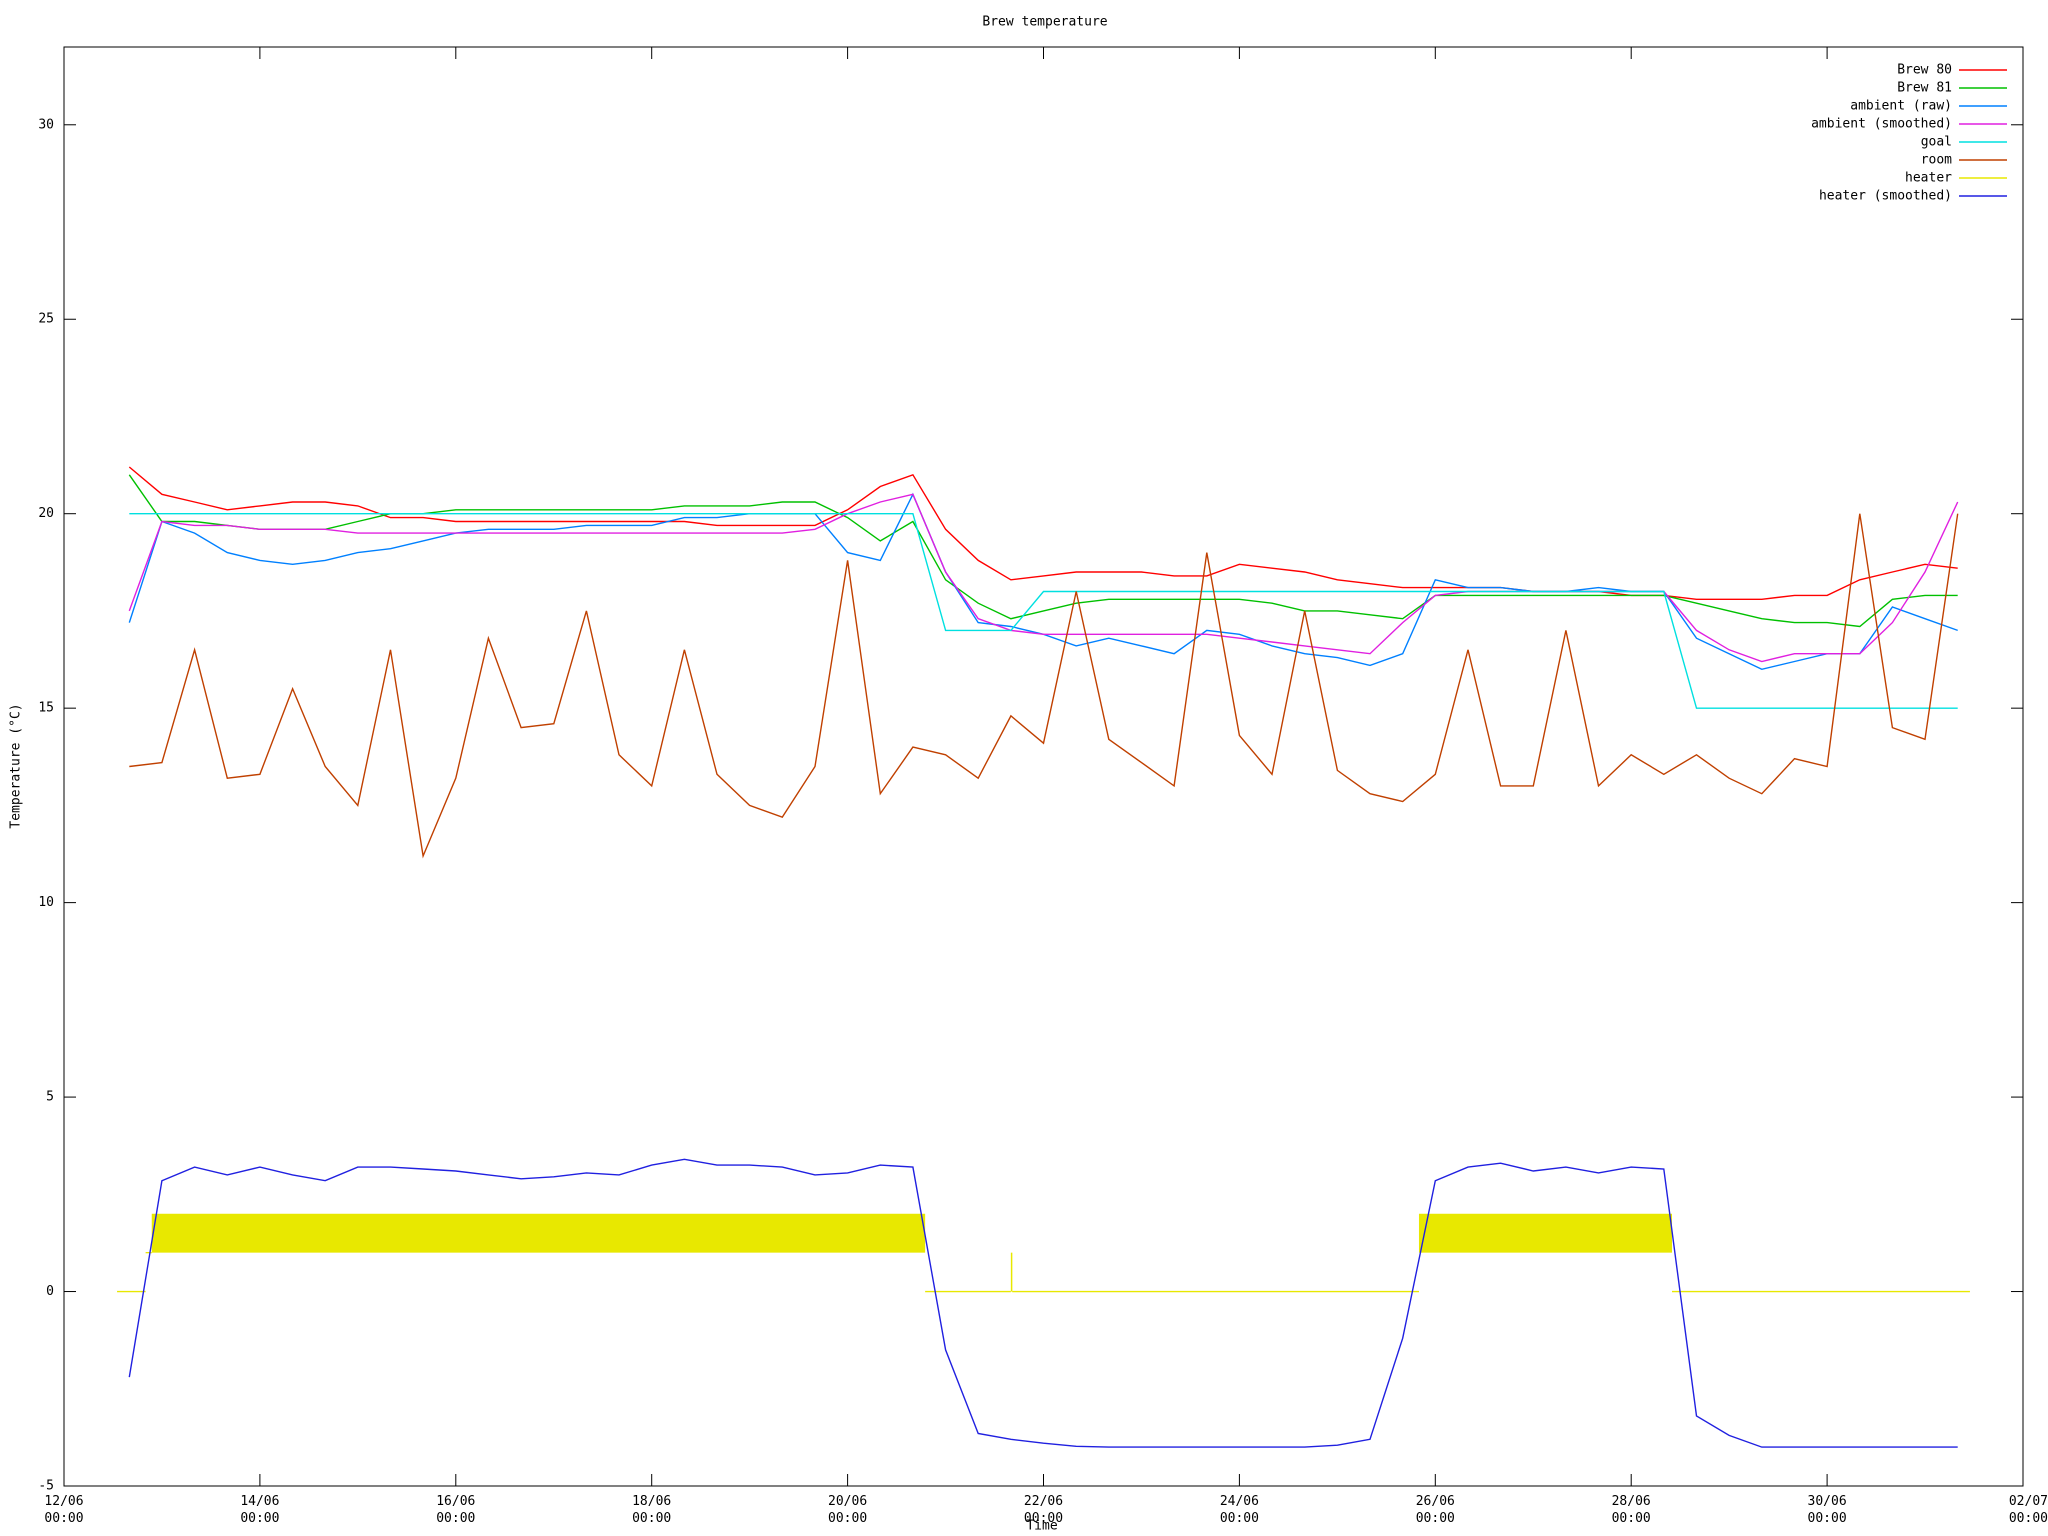  I want to click on x-tick-label: 28/06 00:00, so click(1631, 1510).